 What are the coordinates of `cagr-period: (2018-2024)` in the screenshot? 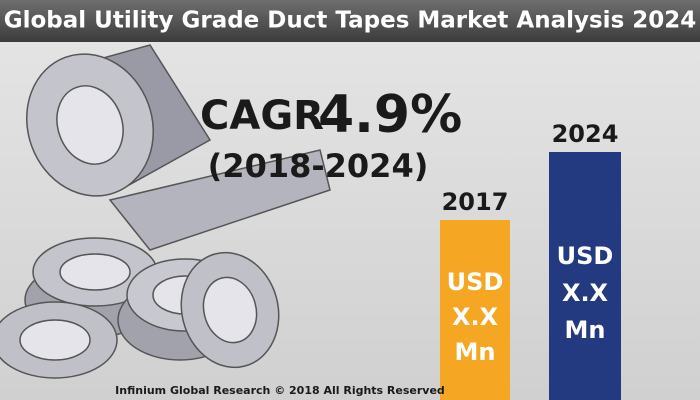 It's located at (318, 166).